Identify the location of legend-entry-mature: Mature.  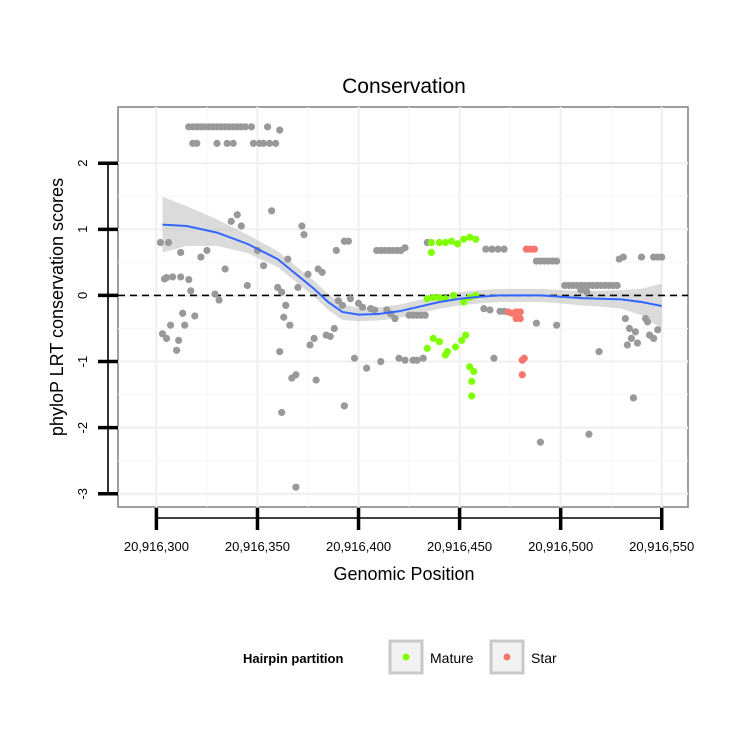
(431, 657).